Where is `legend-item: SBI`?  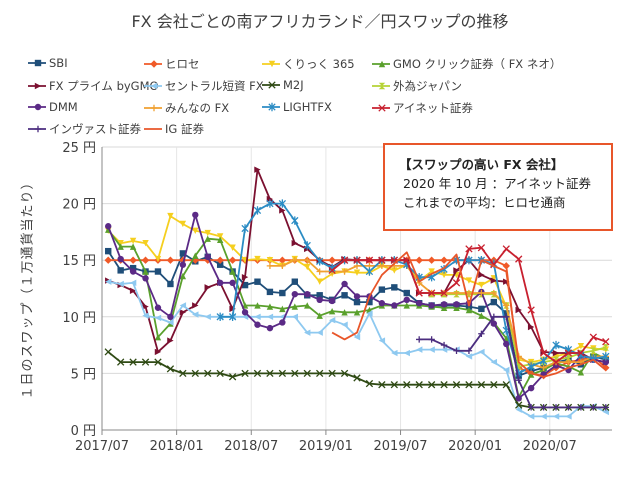
legend-item: SBI is located at coordinates (48, 63).